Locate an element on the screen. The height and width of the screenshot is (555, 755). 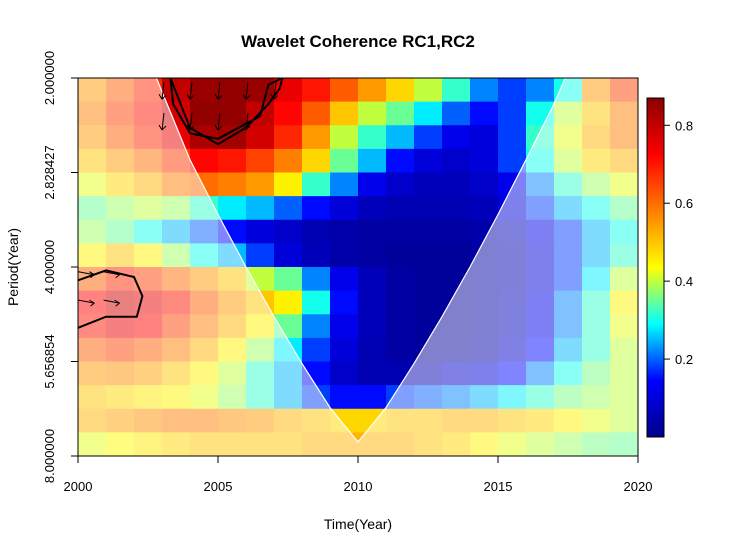
y-axis-label: Period(Year) is located at coordinates (13, 267).